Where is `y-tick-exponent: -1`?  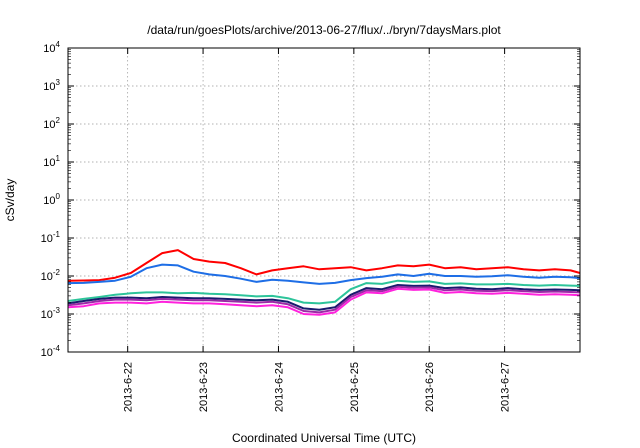
y-tick-exponent: -1 is located at coordinates (57, 234).